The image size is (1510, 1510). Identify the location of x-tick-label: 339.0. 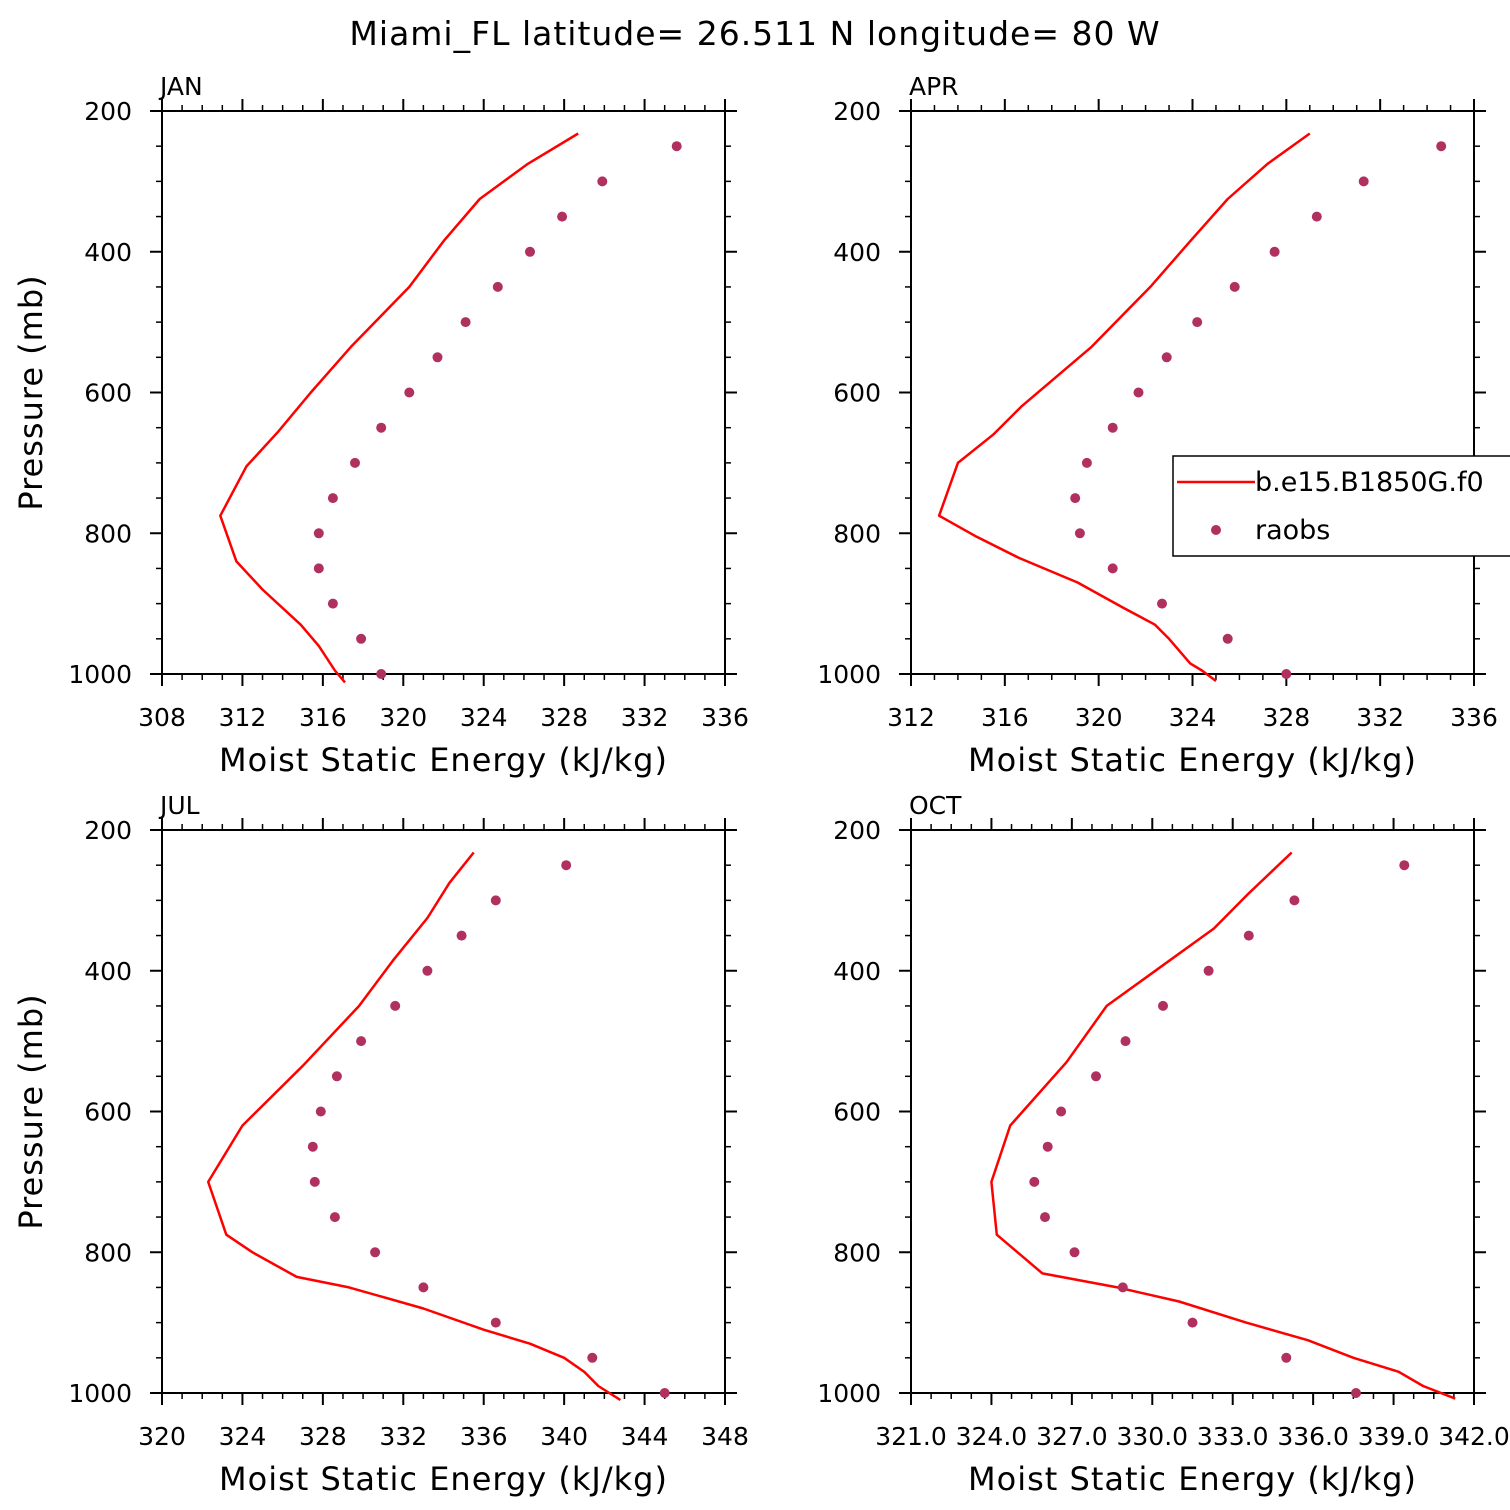
(1394, 1436).